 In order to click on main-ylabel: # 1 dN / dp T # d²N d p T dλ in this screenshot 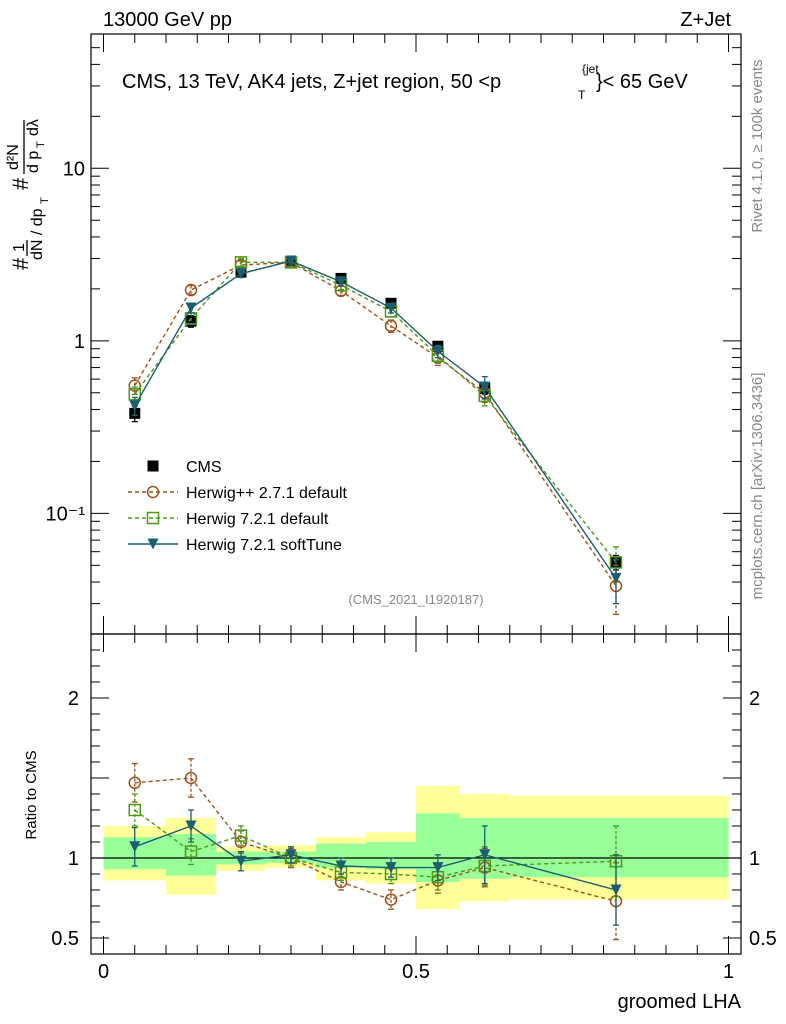, I will do `click(28, 194)`.